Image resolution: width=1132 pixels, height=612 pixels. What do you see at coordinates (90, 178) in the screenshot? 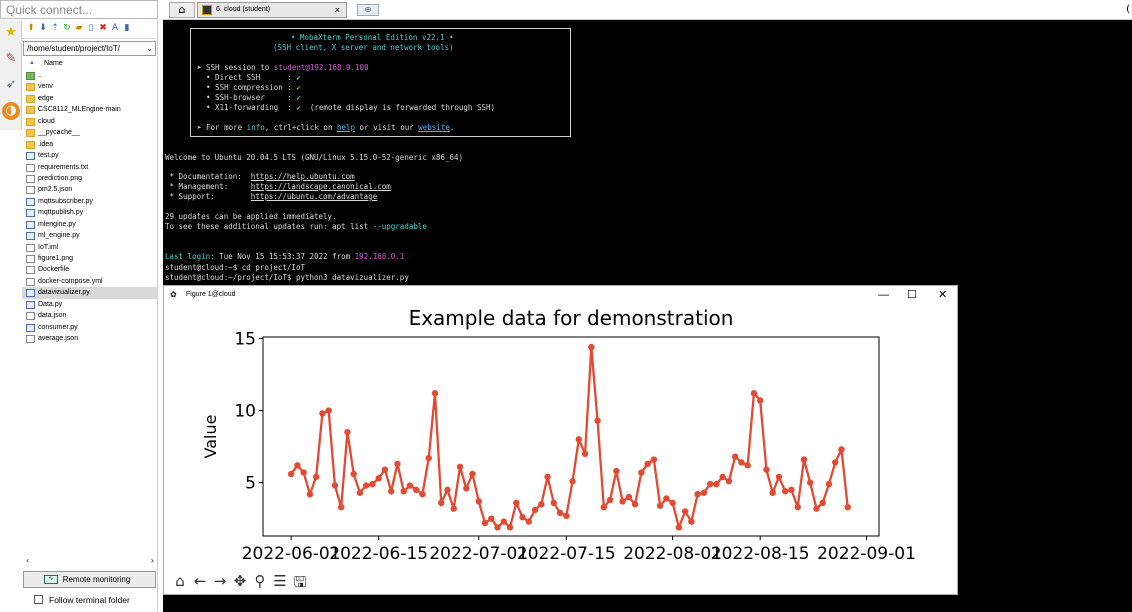
I see `file-row: prediction.png` at bounding box center [90, 178].